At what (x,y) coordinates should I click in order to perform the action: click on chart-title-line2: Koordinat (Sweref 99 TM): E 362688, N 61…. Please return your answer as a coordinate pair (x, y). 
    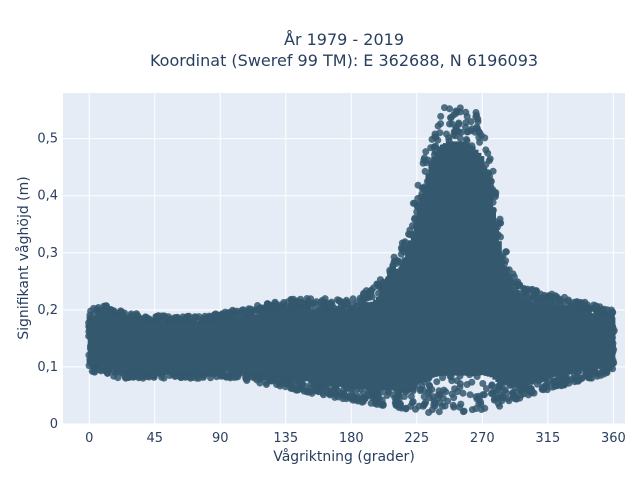
    Looking at the image, I should click on (344, 60).